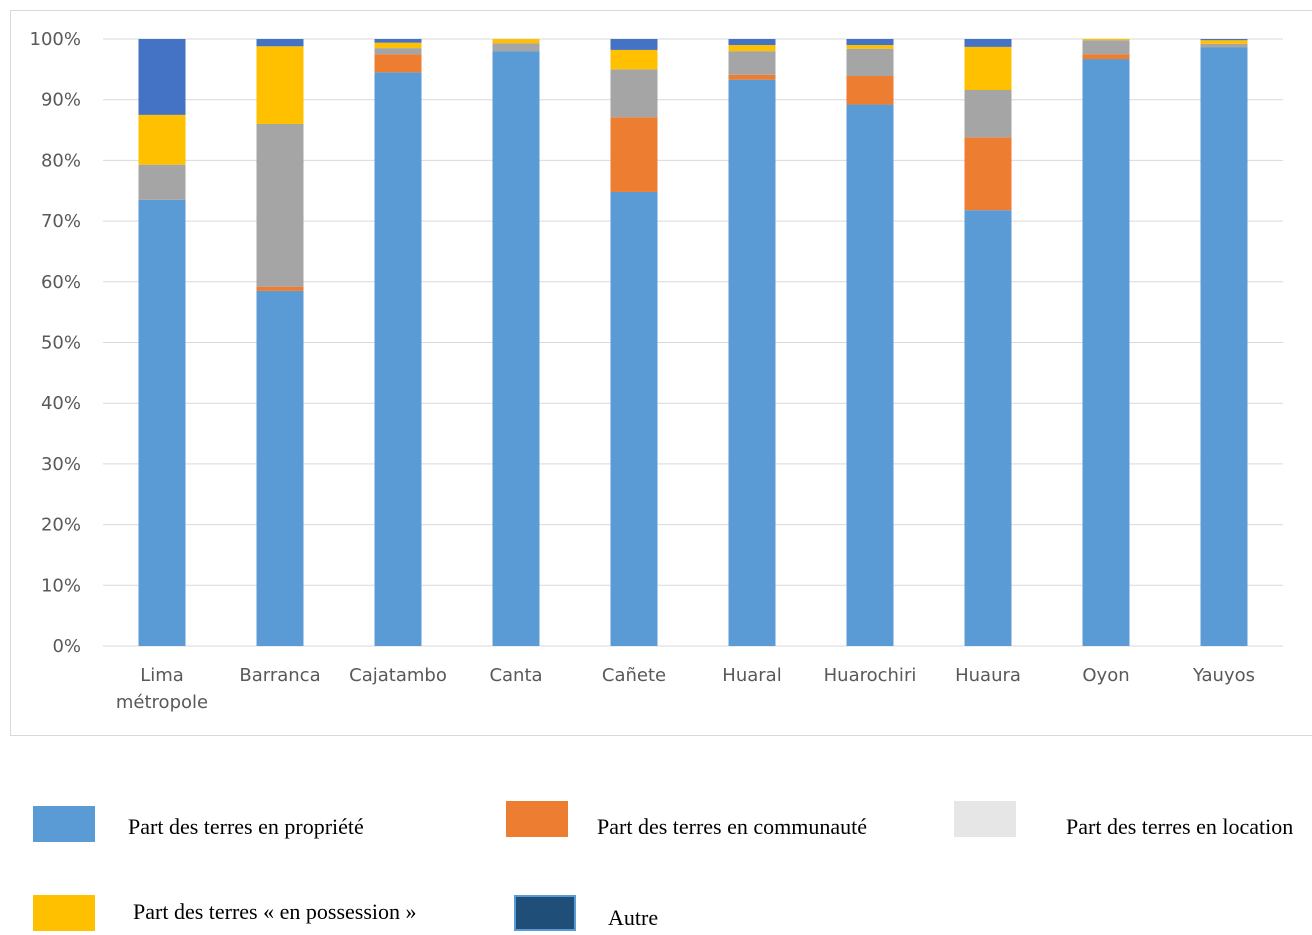 The width and height of the screenshot is (1312, 935). Describe the element at coordinates (61, 343) in the screenshot. I see `y-tick-label: 50%` at that location.